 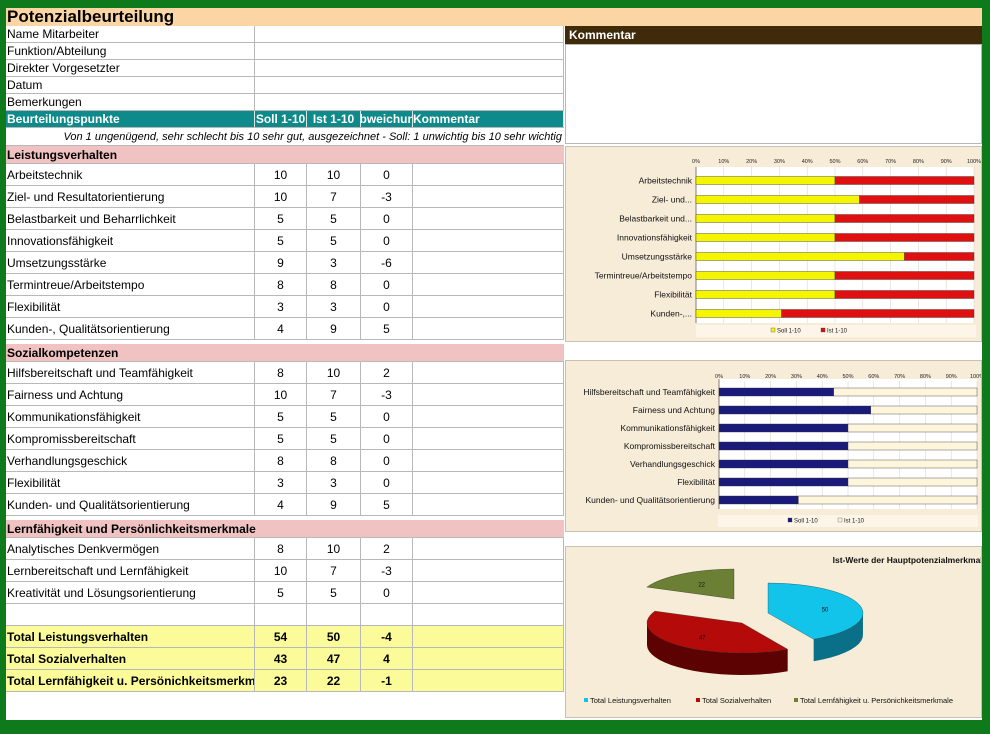 What do you see at coordinates (334, 636) in the screenshot?
I see `ist-value: 50` at bounding box center [334, 636].